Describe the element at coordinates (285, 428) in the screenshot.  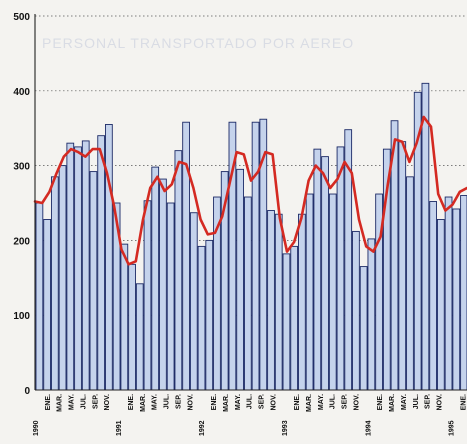
I see `x-tick-label-year: 1993` at that location.